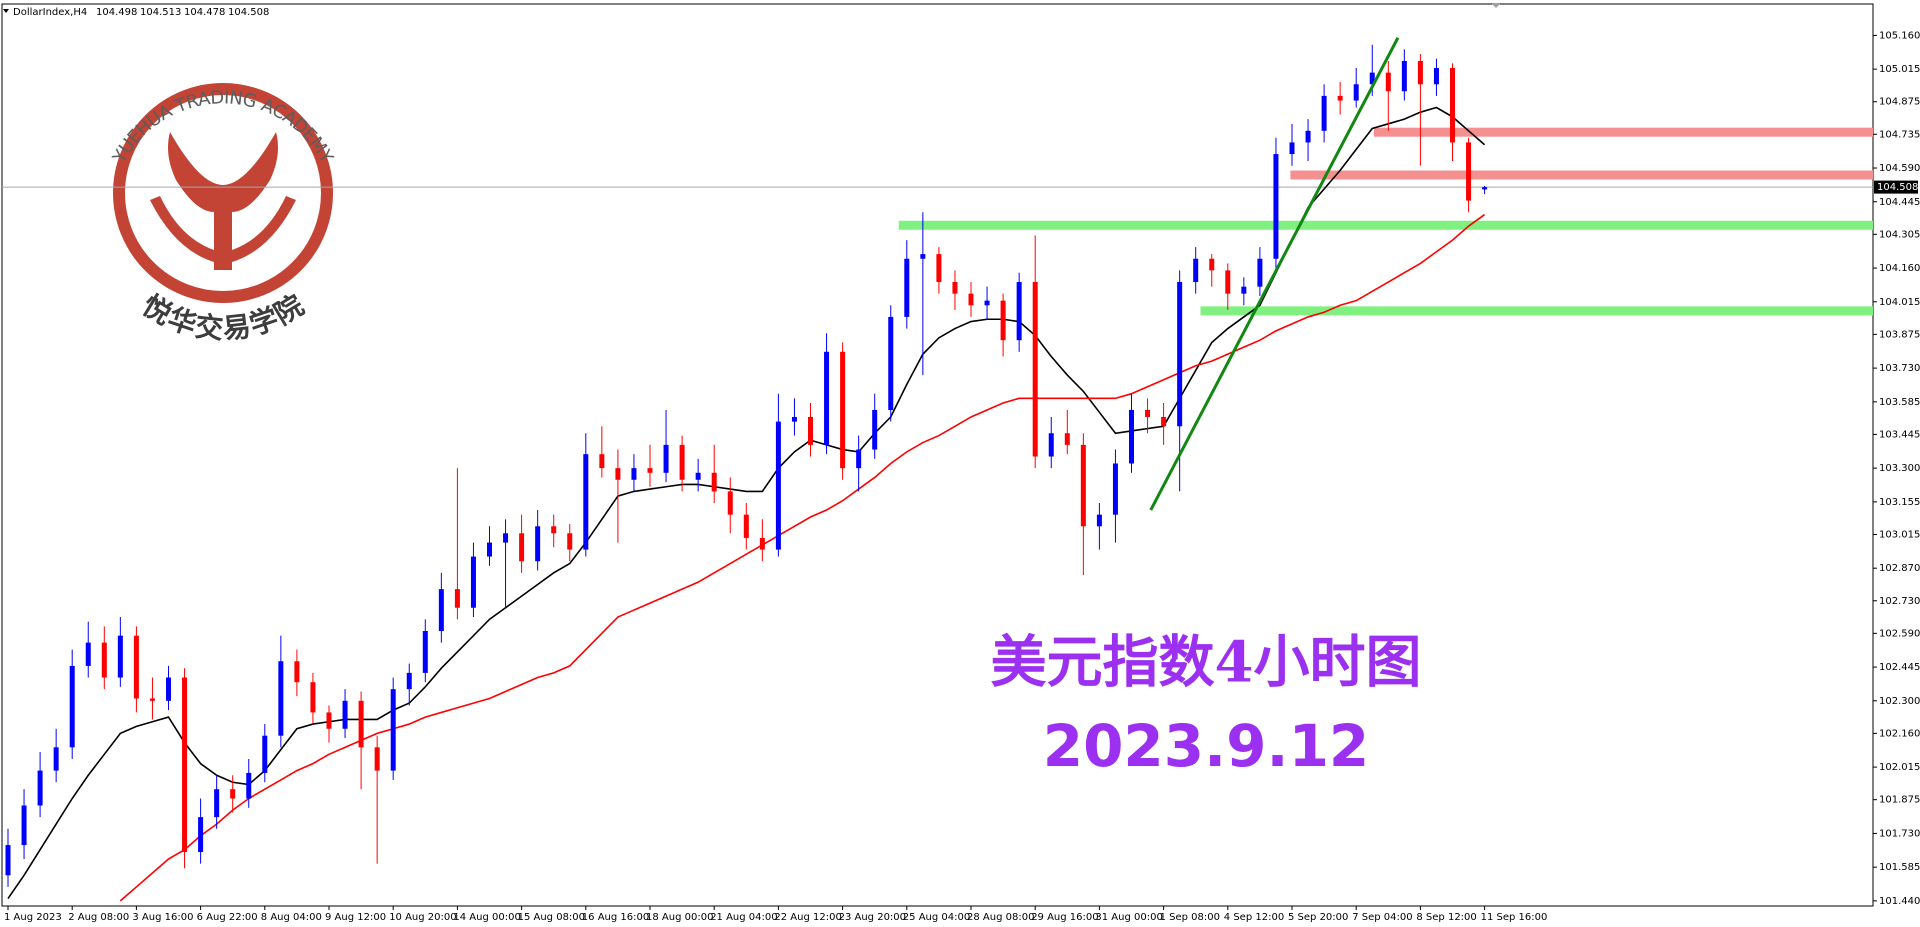  I want to click on y-tick-label: 103.155, so click(1899, 502).